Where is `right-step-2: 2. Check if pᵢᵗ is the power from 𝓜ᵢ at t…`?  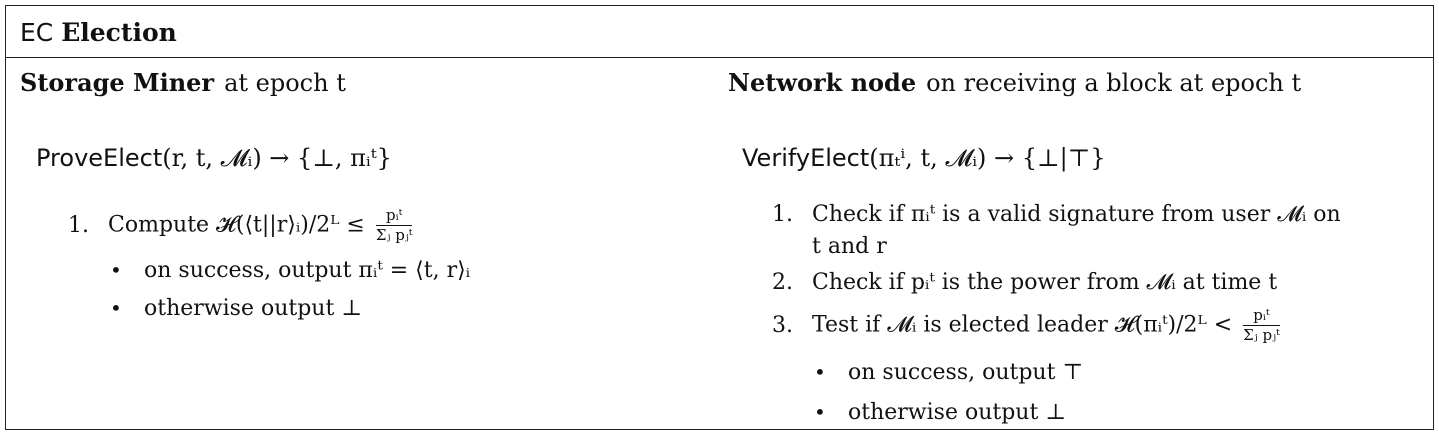 right-step-2: 2. Check if pᵢᵗ is the power from 𝓜ᵢ at t… is located at coordinates (1024, 282).